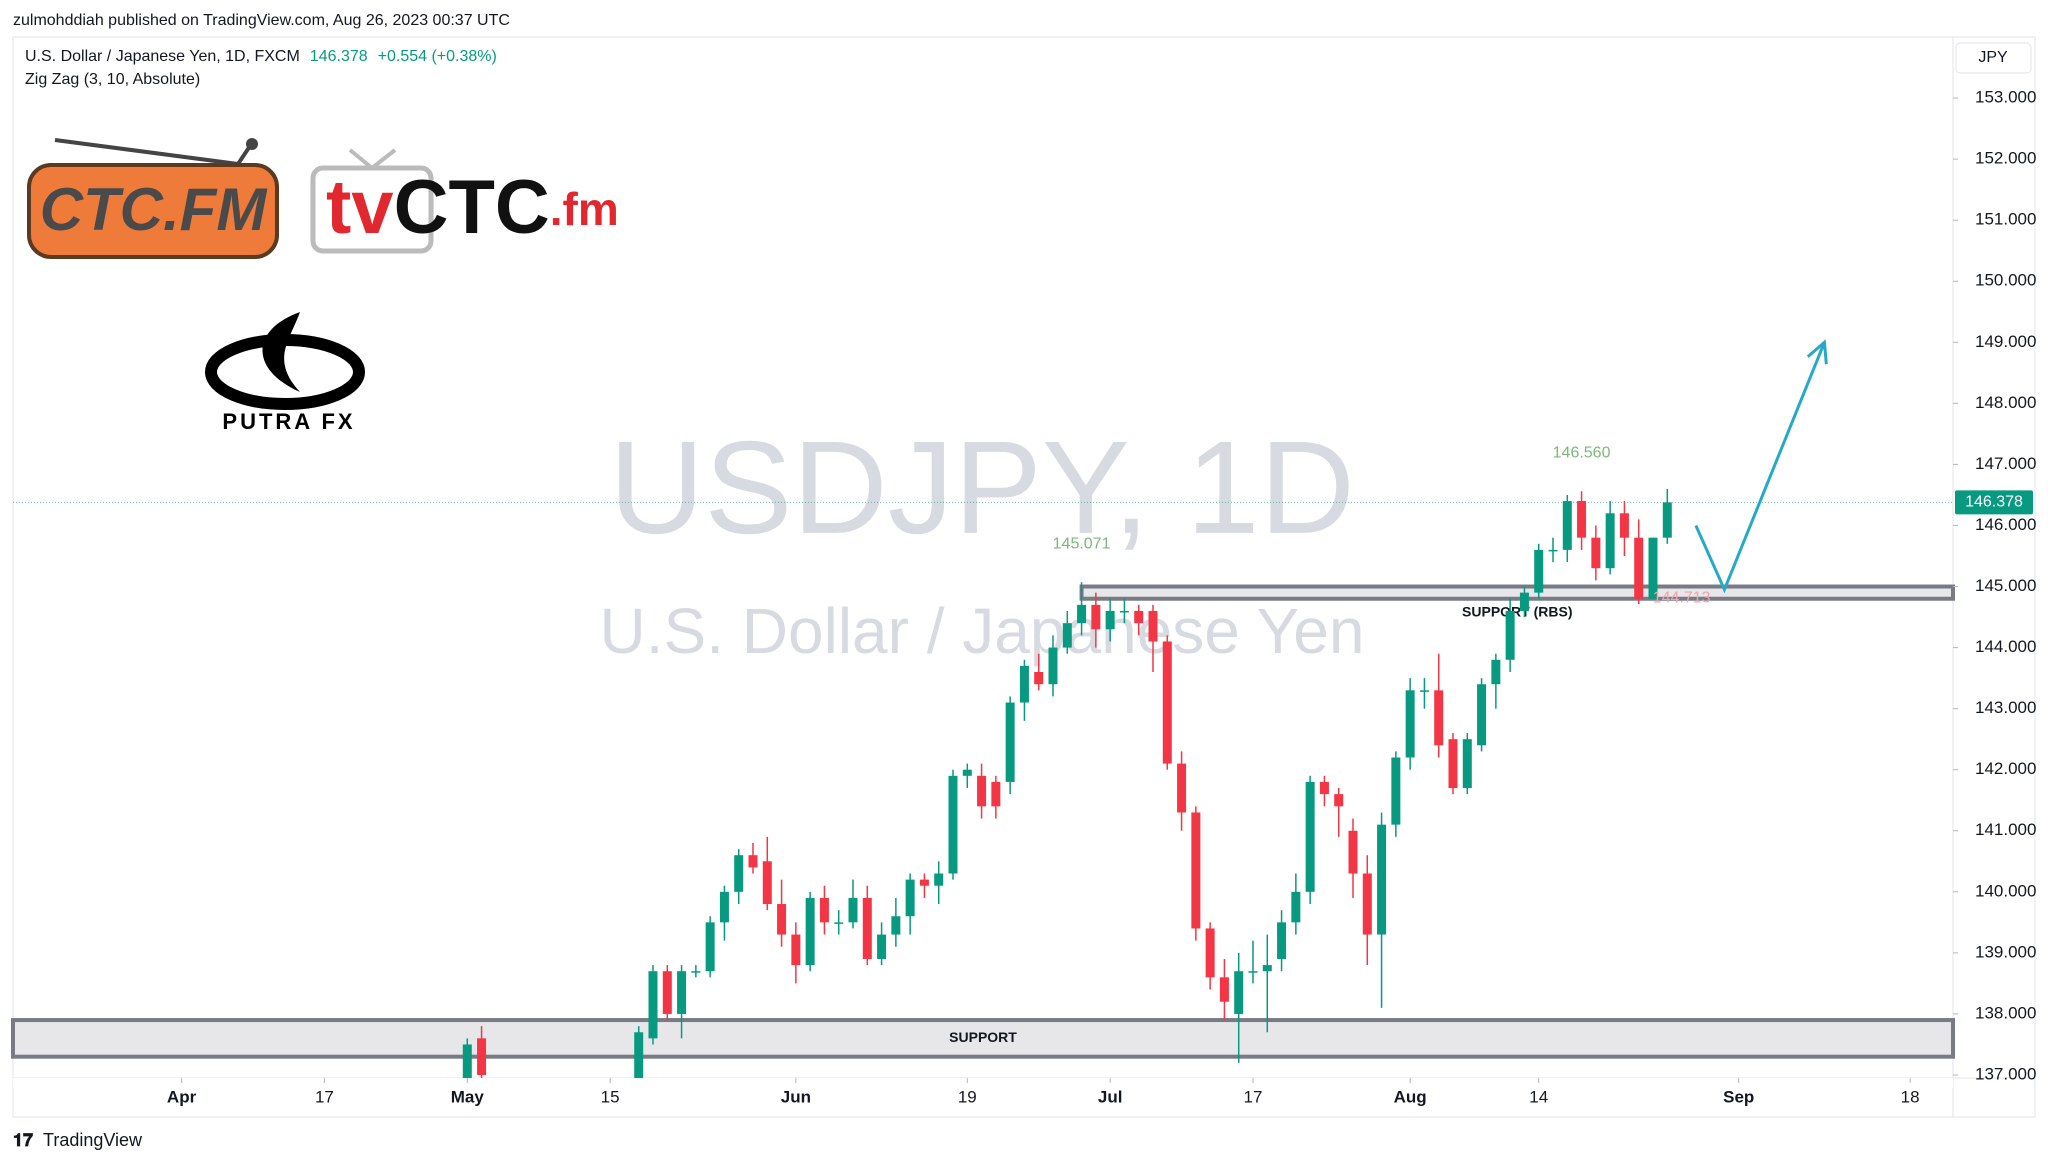  What do you see at coordinates (967, 1096) in the screenshot?
I see `x-tick-label: 19` at bounding box center [967, 1096].